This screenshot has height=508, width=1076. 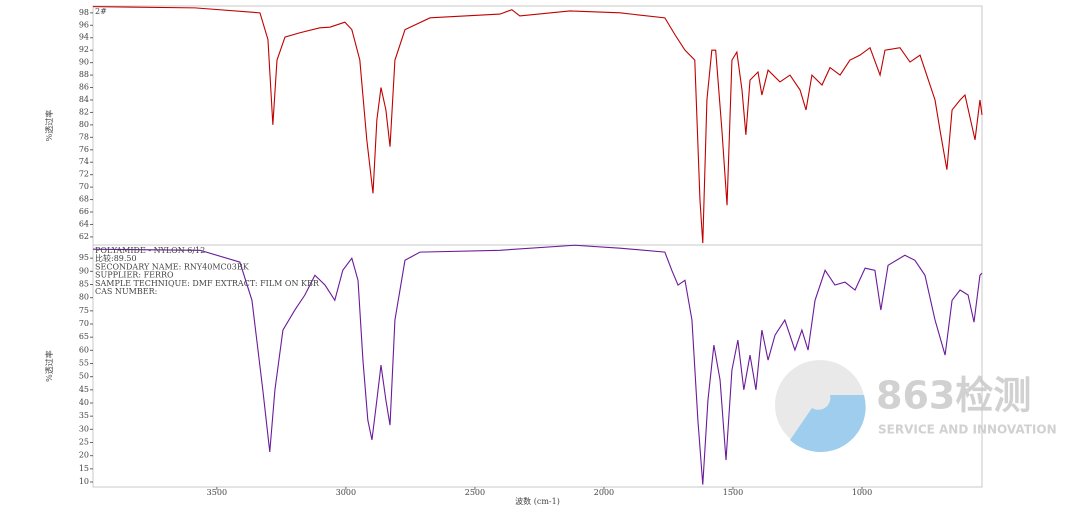 I want to click on x-axis-label: 波数 (cm-1), so click(x=537, y=501).